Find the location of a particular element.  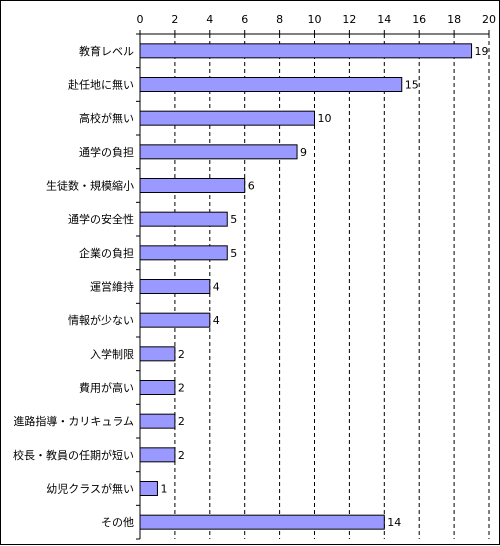

x-tick-label: 8 is located at coordinates (279, 19).